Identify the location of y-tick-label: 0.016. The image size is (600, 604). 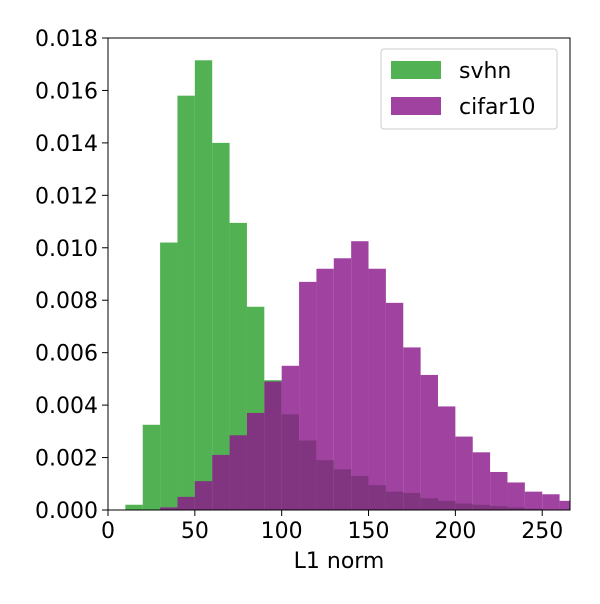
(66, 91).